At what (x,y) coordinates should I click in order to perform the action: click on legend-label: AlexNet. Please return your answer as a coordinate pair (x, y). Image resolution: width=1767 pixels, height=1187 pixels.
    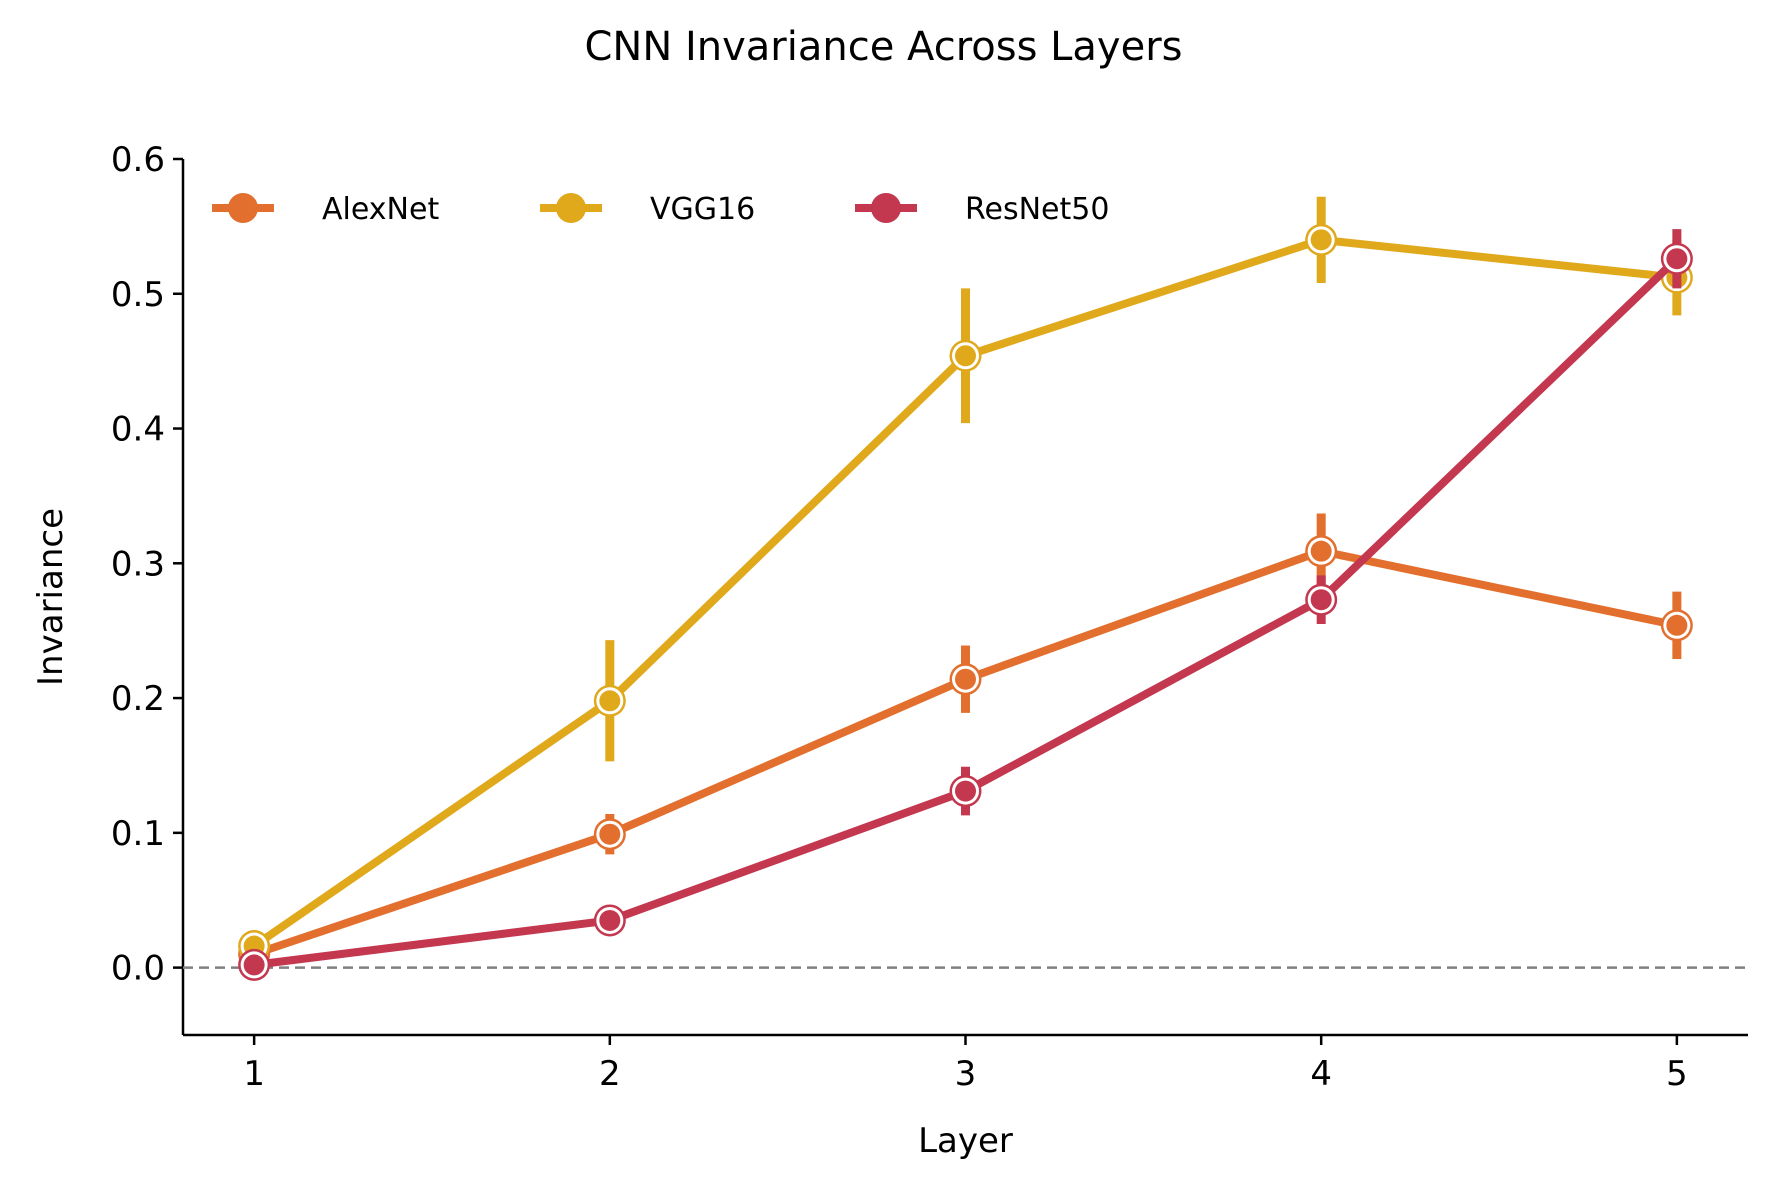
    Looking at the image, I should click on (380, 209).